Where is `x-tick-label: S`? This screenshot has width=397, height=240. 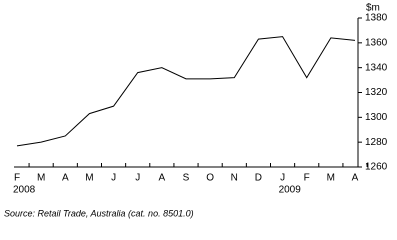 x-tick-label: S is located at coordinates (186, 178).